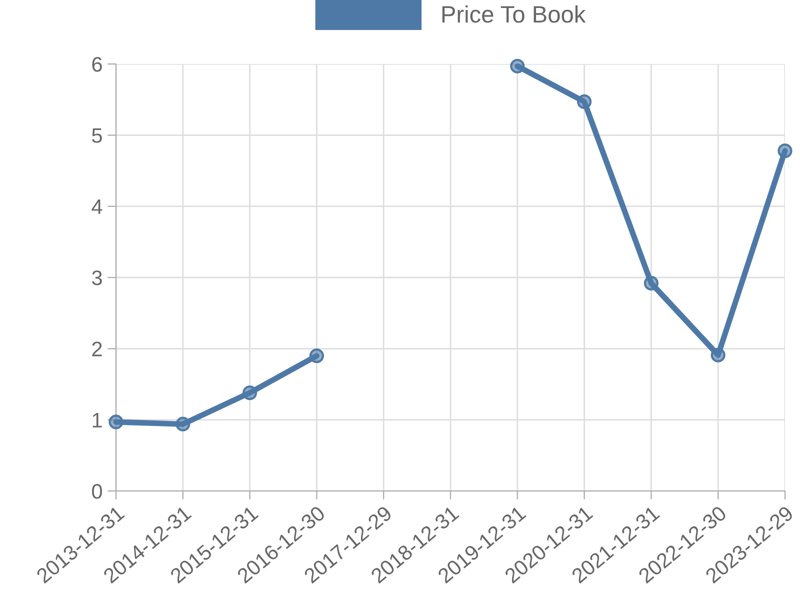  I want to click on y-tick-label: 0, so click(97, 491).